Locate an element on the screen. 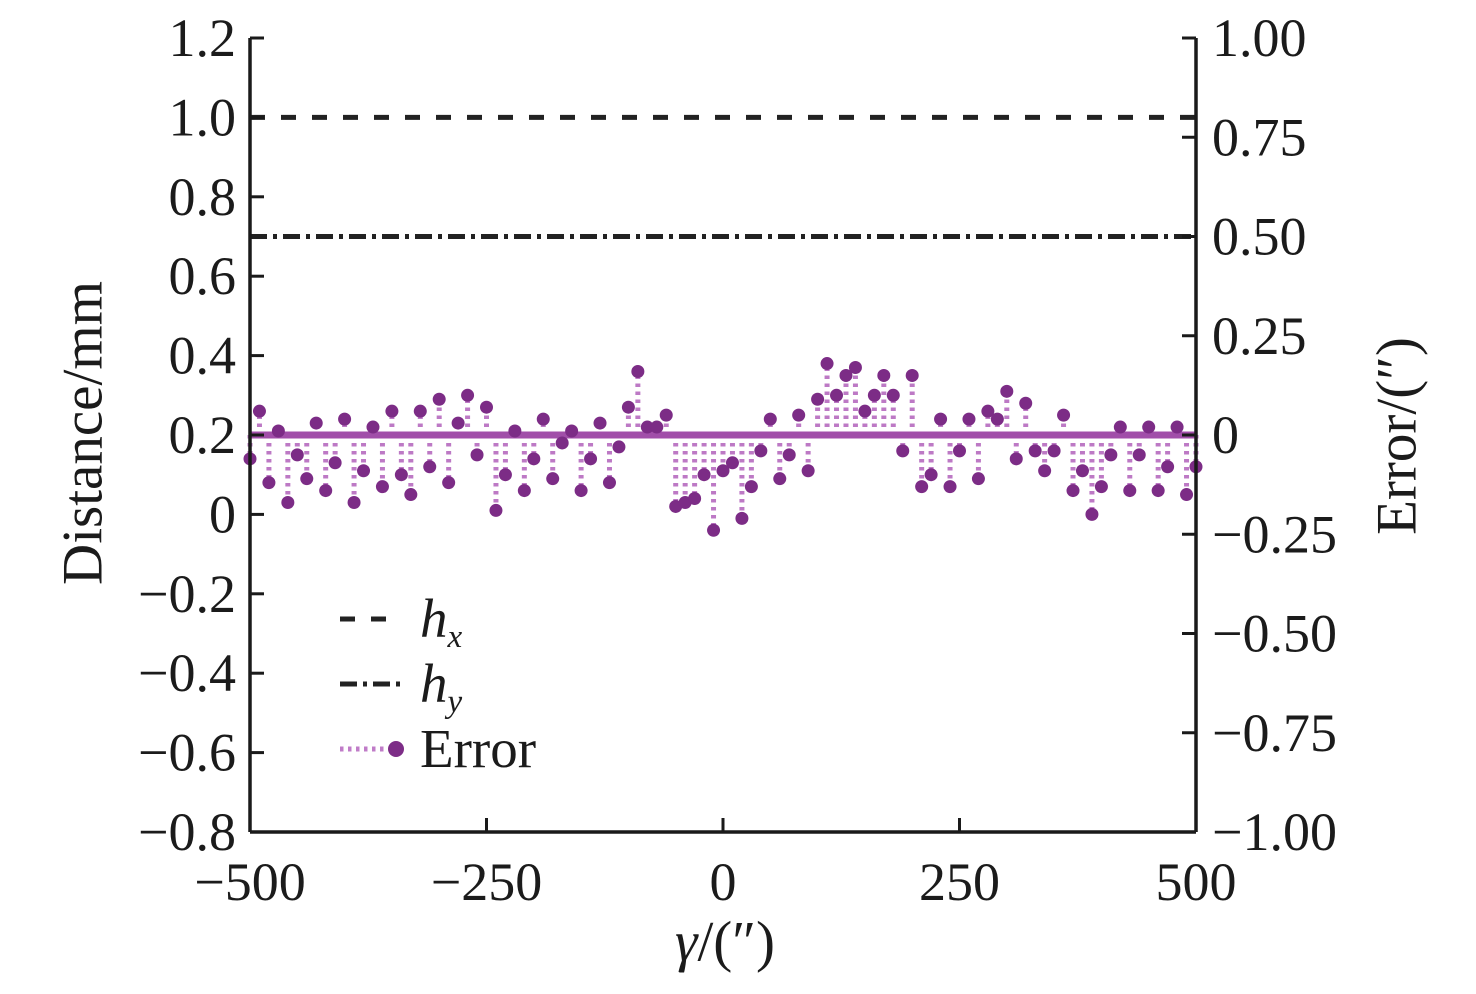 The width and height of the screenshot is (1476, 994). svg-text: 1.0 is located at coordinates (203, 117).